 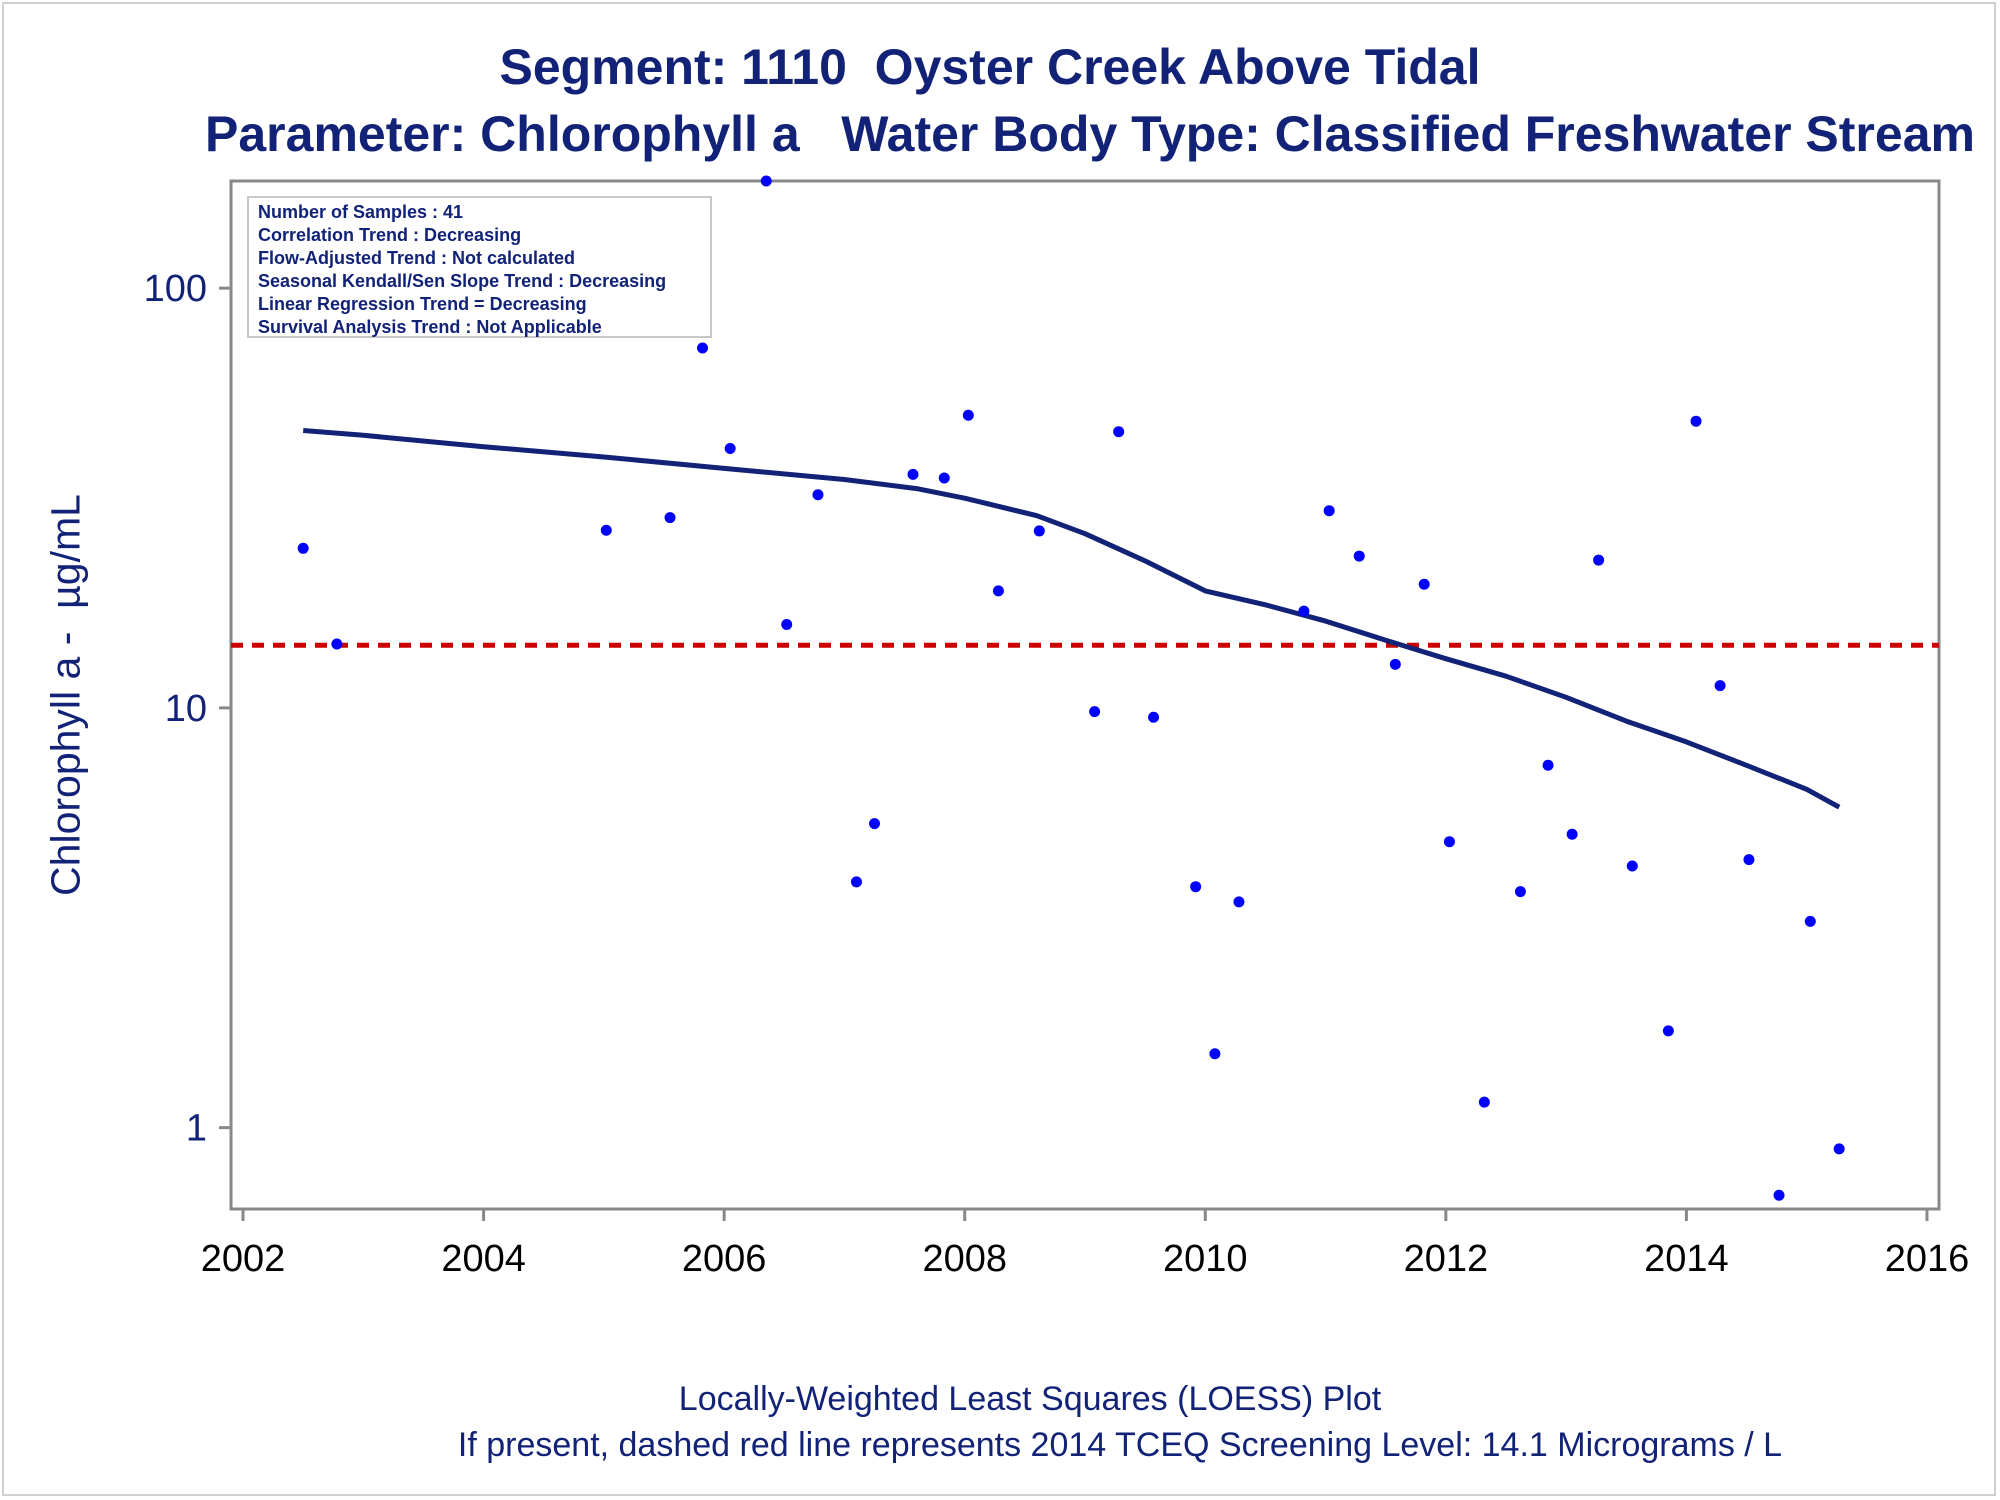 What do you see at coordinates (175, 289) in the screenshot?
I see `y-tick-label: 100` at bounding box center [175, 289].